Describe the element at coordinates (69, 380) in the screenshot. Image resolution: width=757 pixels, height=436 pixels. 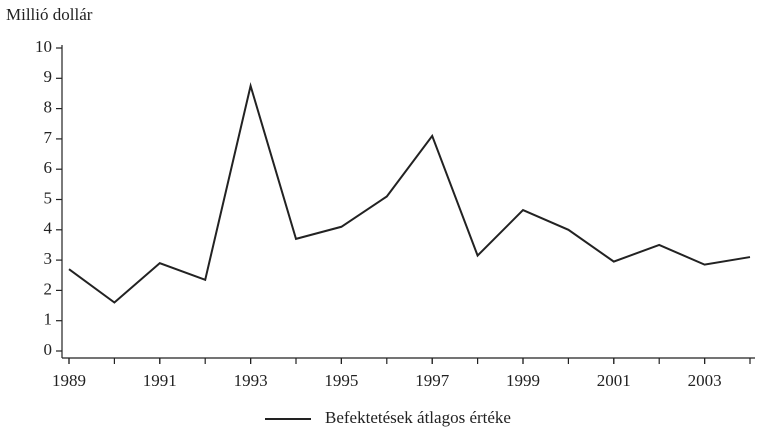
I see `x-tick-label: 1989` at that location.